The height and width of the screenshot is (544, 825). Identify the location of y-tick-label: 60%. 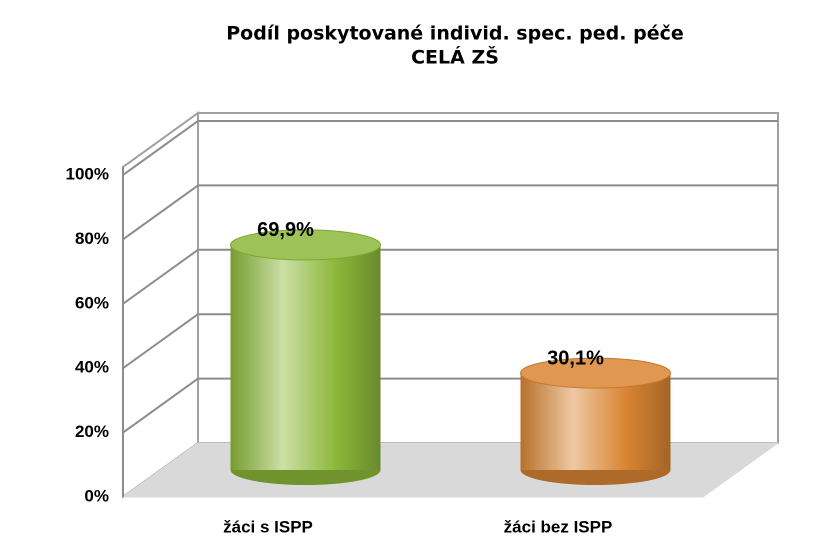
(92, 302).